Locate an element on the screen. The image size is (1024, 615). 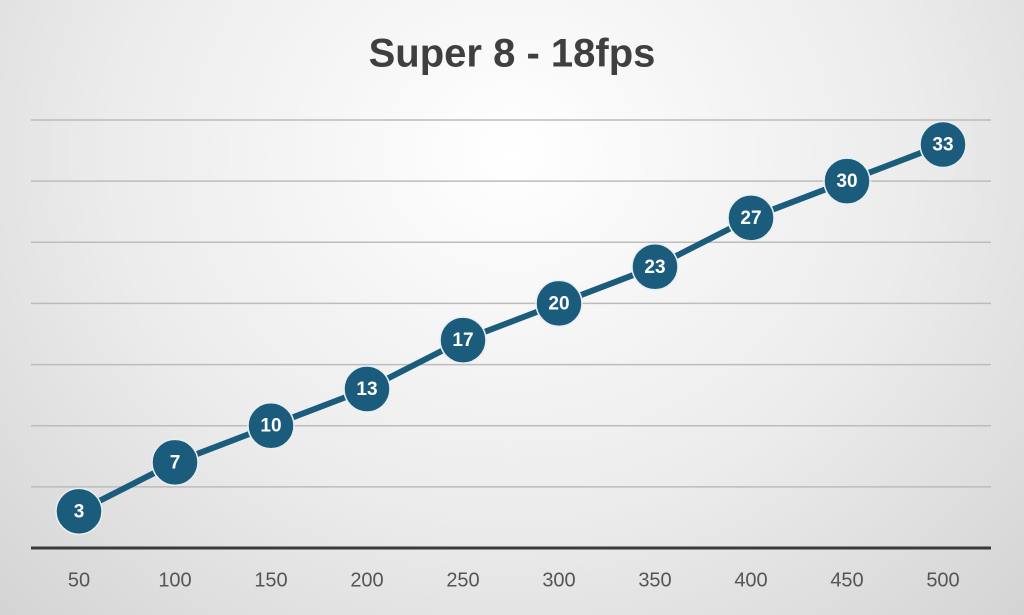
data-label: 27 is located at coordinates (750, 218).